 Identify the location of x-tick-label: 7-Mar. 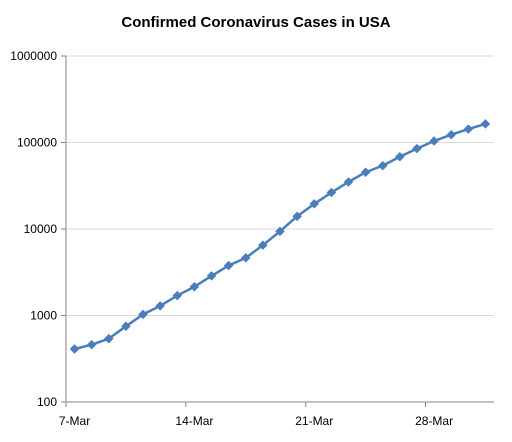
(74, 421).